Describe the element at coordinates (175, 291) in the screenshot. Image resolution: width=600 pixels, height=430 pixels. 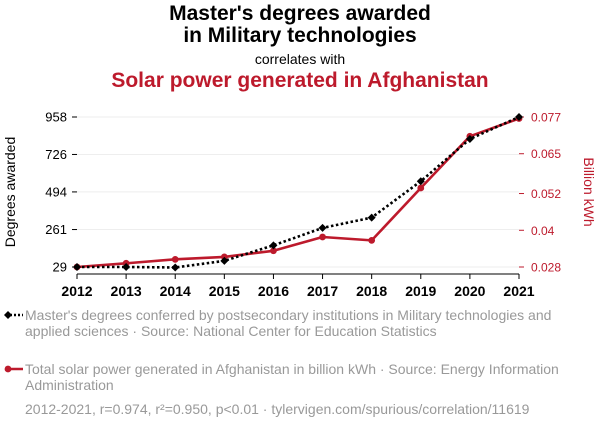
I see `x-tick-label: 2014` at that location.